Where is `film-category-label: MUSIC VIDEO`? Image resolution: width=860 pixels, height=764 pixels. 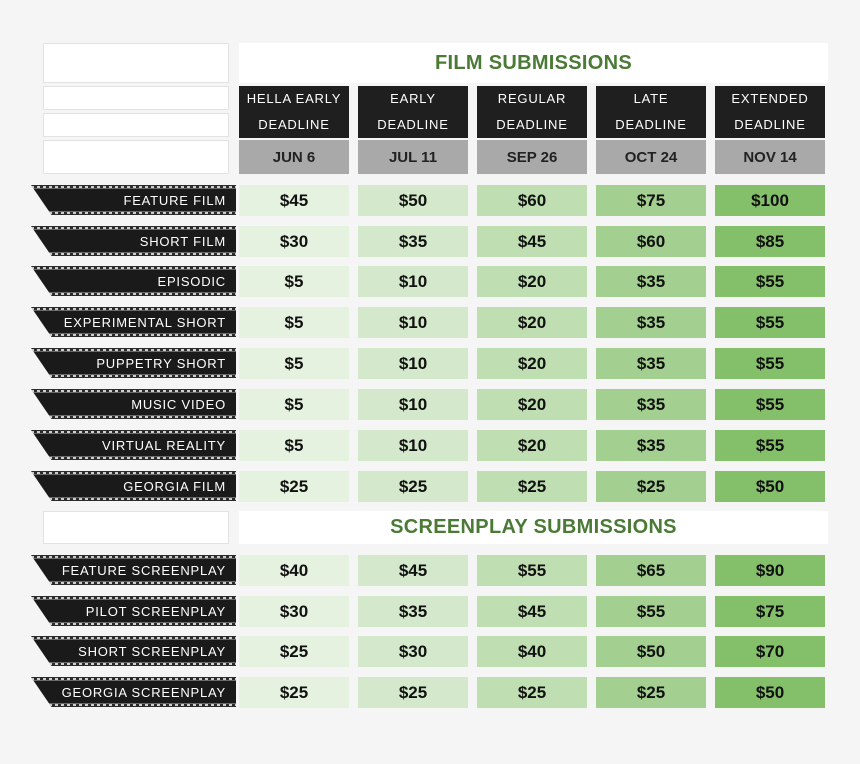
film-category-label: MUSIC VIDEO is located at coordinates (133, 404).